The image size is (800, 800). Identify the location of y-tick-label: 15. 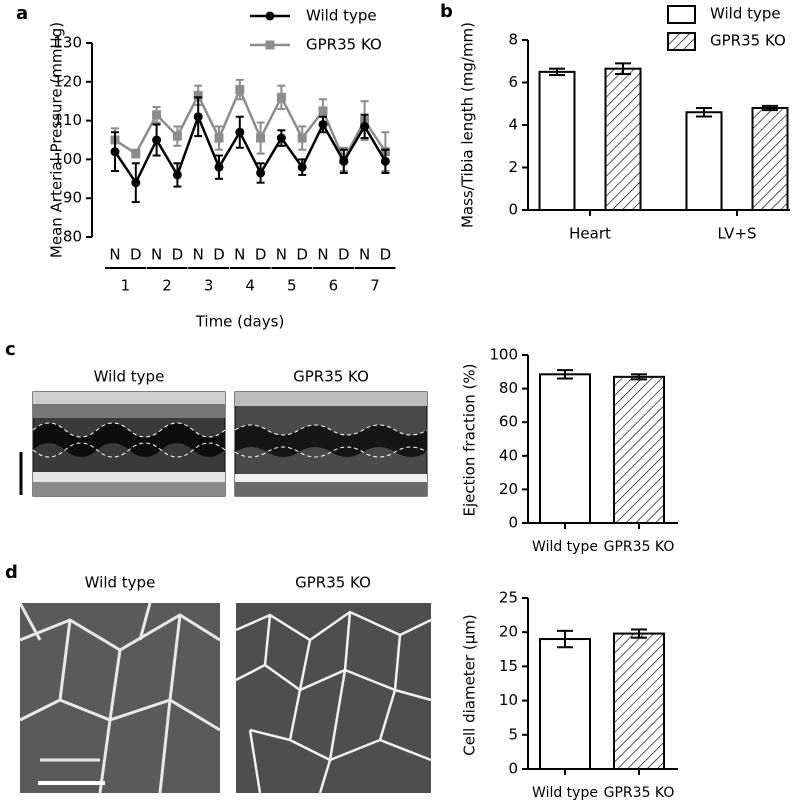
(508, 666).